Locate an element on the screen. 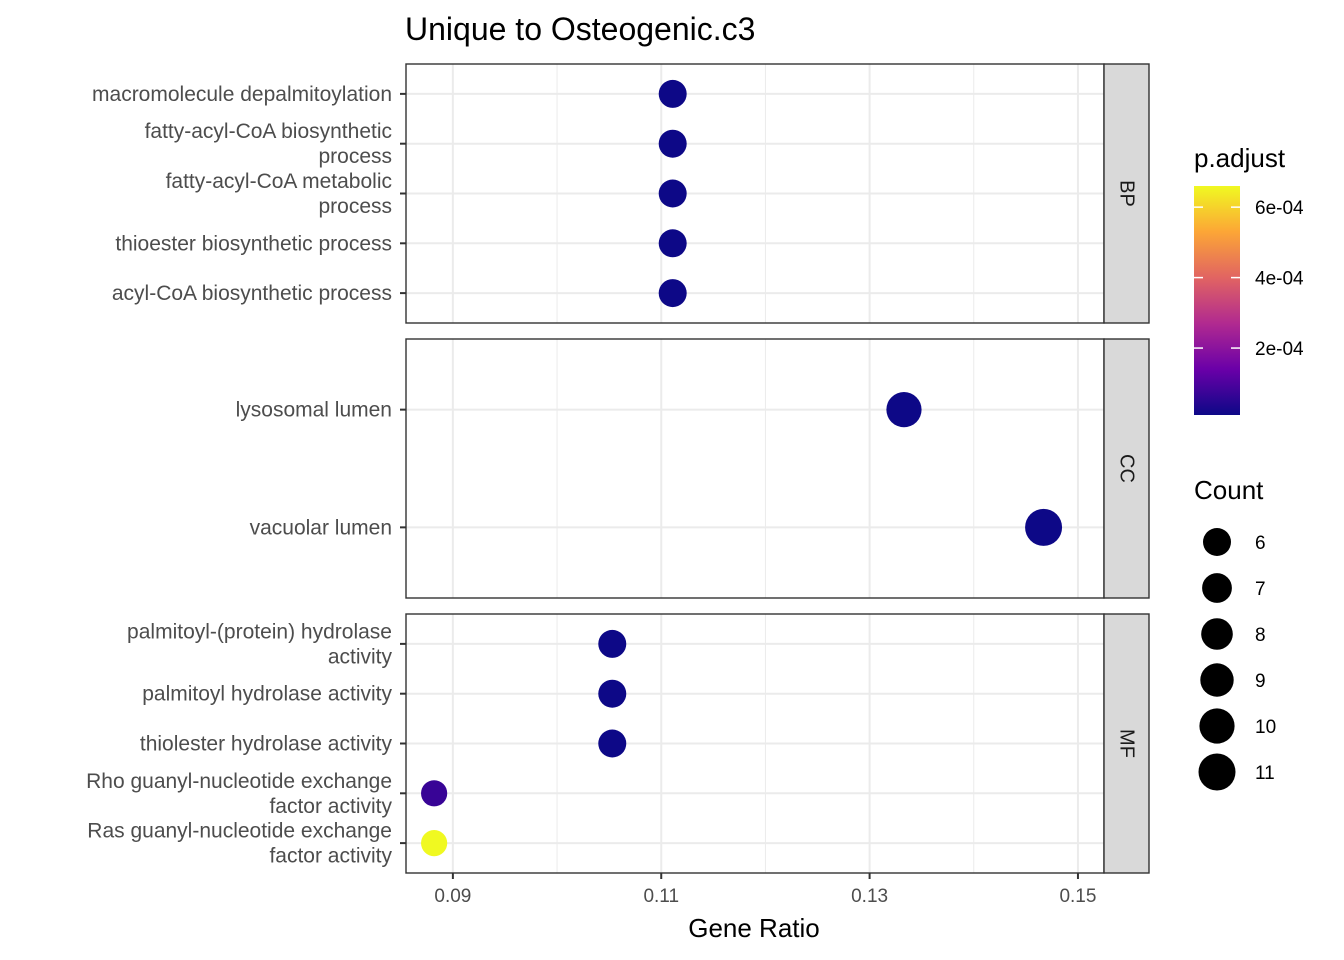  y-tick-label: Ras guanyl-nucleotide exchange is located at coordinates (239, 831).